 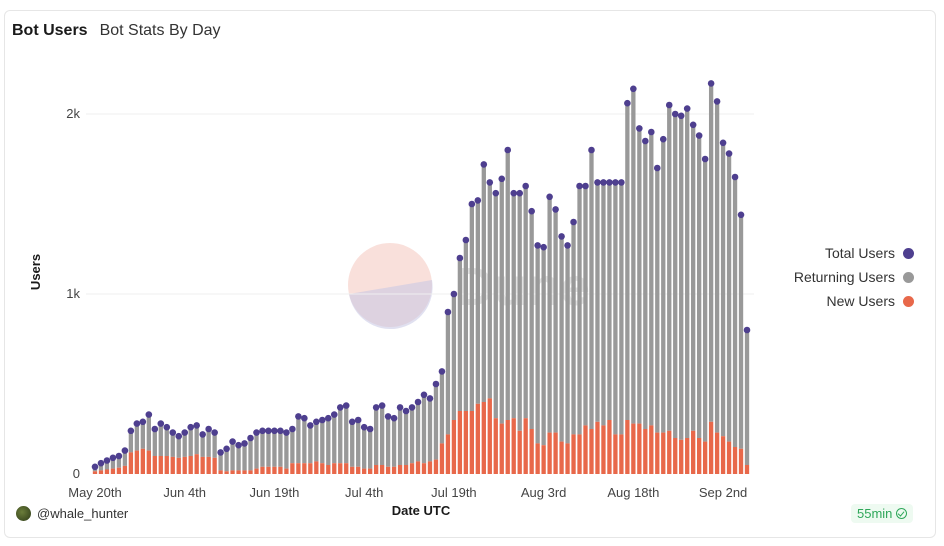 What do you see at coordinates (854, 277) in the screenshot?
I see `legend-item-returning-users: Returning Users` at bounding box center [854, 277].